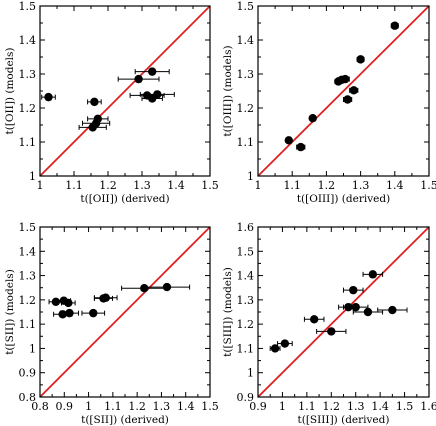 This screenshot has width=436, height=426. What do you see at coordinates (228, 312) in the screenshot?
I see `y-axis-label: t([SIII]) (models)` at bounding box center [228, 312].